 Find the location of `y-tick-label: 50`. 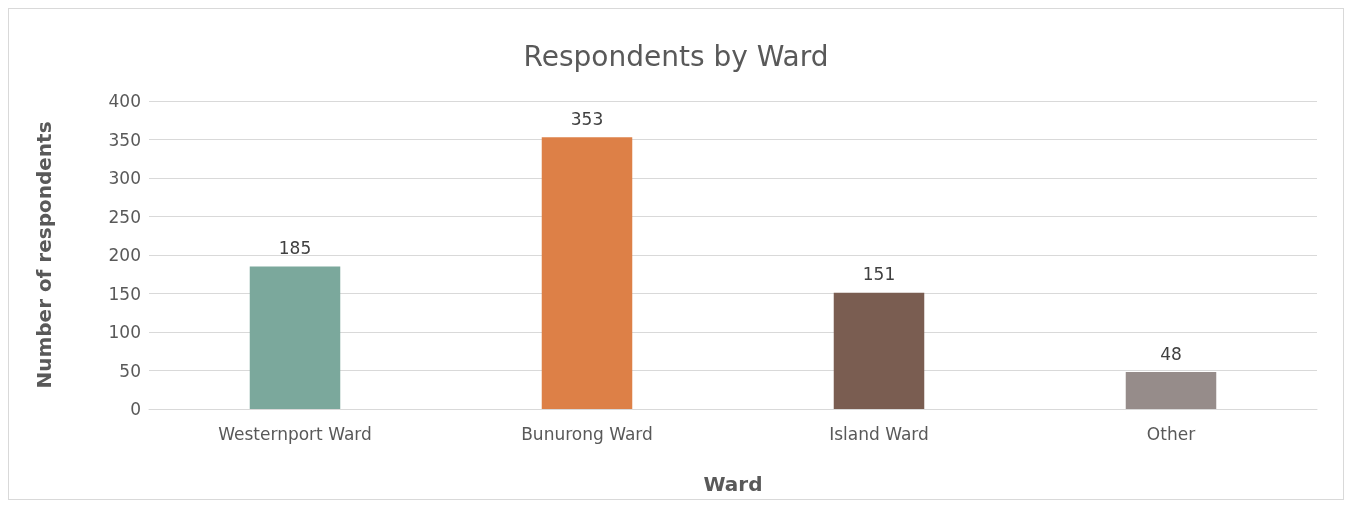

y-tick-label: 50 is located at coordinates (130, 370).